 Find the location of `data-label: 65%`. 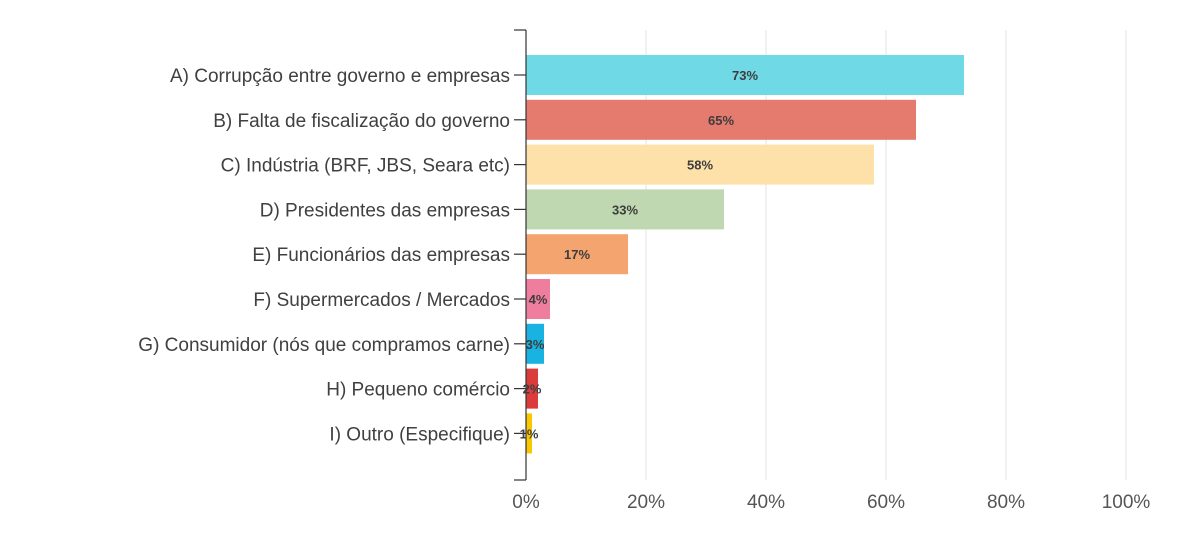

data-label: 65% is located at coordinates (721, 120).